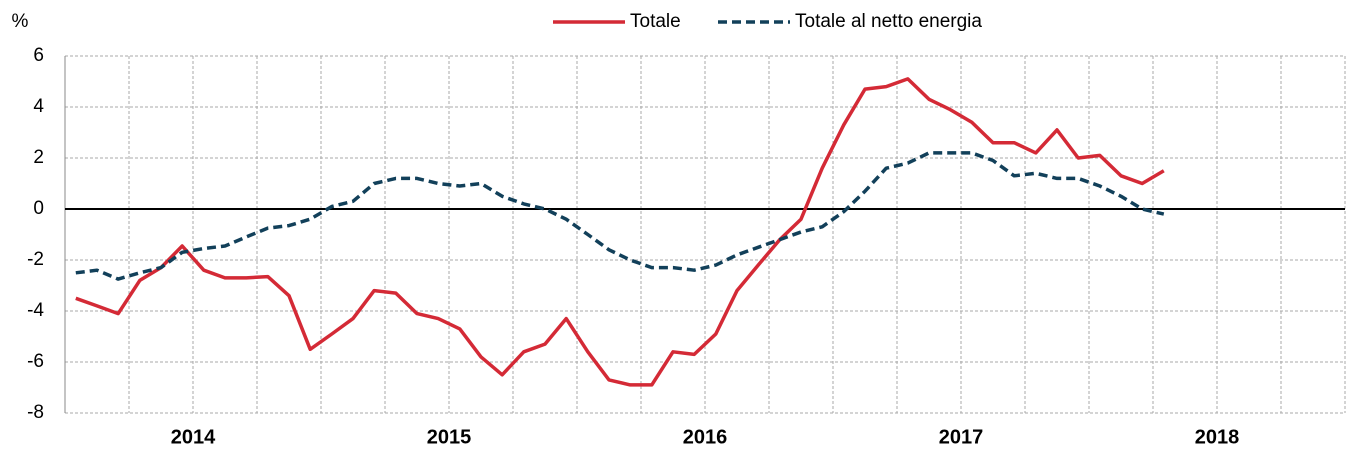  I want to click on y-axis-label: %, so click(20, 21).